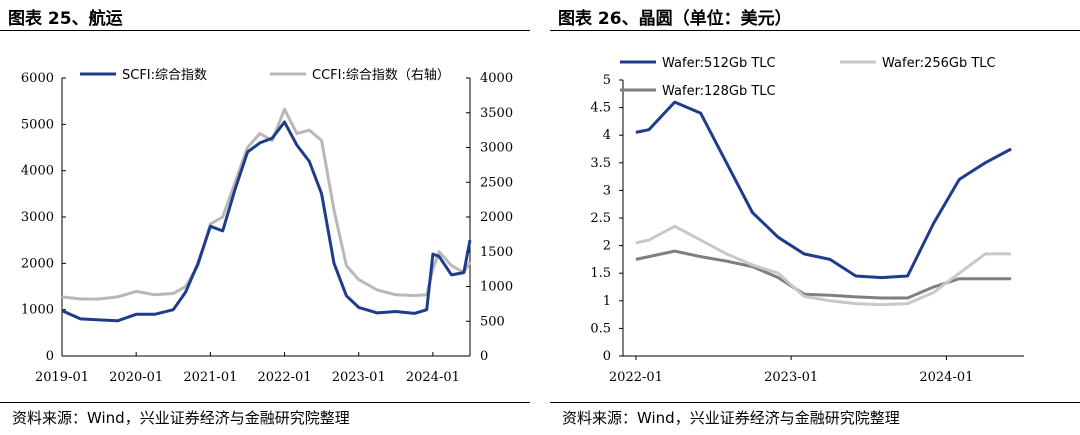 This screenshot has width=1080, height=435. What do you see at coordinates (496, 113) in the screenshot?
I see `y-tick-label: 3500` at bounding box center [496, 113].